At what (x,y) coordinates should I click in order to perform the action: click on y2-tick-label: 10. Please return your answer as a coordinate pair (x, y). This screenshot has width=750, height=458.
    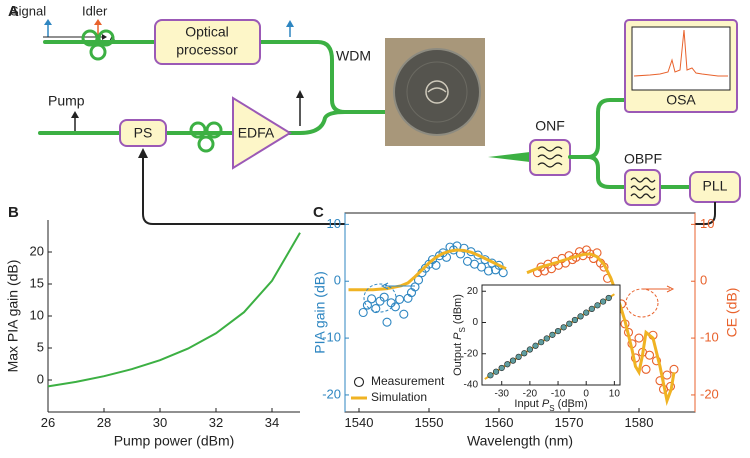
    Looking at the image, I should click on (707, 223).